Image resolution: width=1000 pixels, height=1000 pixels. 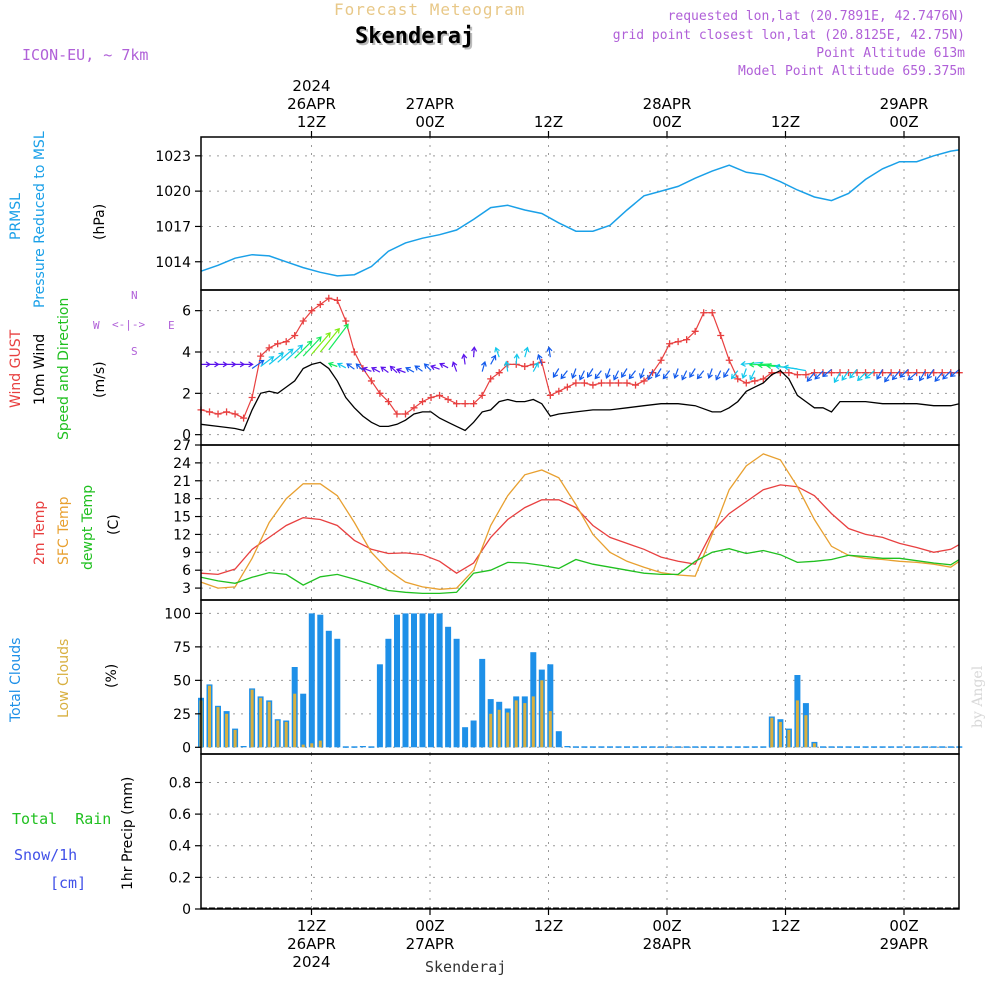 I want to click on top-axis-label-4-2: 12Z, so click(x=785, y=122).